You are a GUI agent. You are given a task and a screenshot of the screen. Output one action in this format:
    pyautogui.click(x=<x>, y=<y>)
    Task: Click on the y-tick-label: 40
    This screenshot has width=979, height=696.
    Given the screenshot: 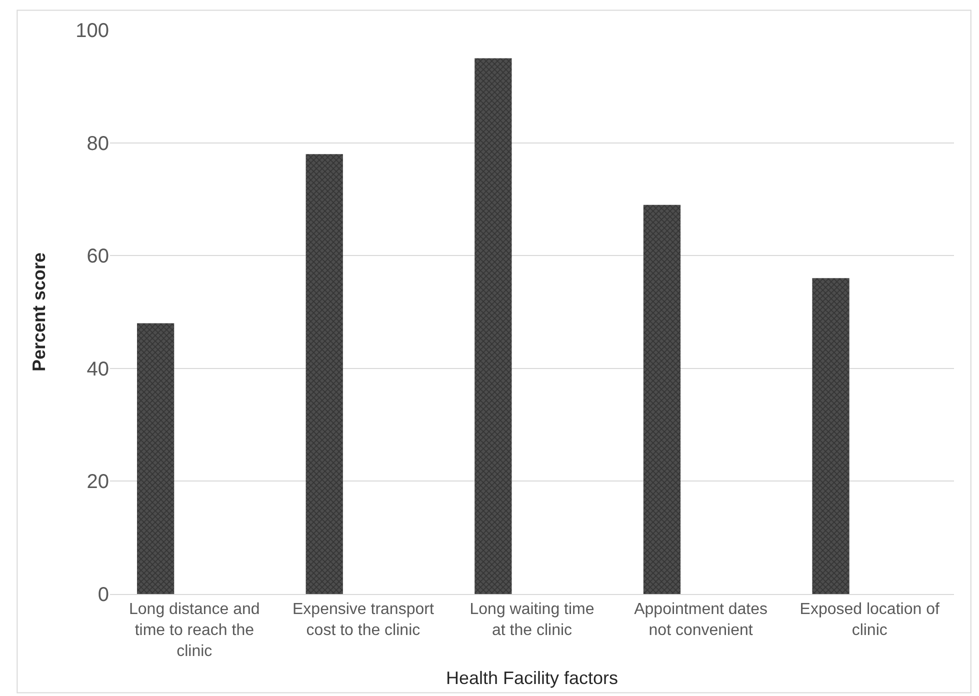 What is the action you would take?
    pyautogui.click(x=97, y=369)
    